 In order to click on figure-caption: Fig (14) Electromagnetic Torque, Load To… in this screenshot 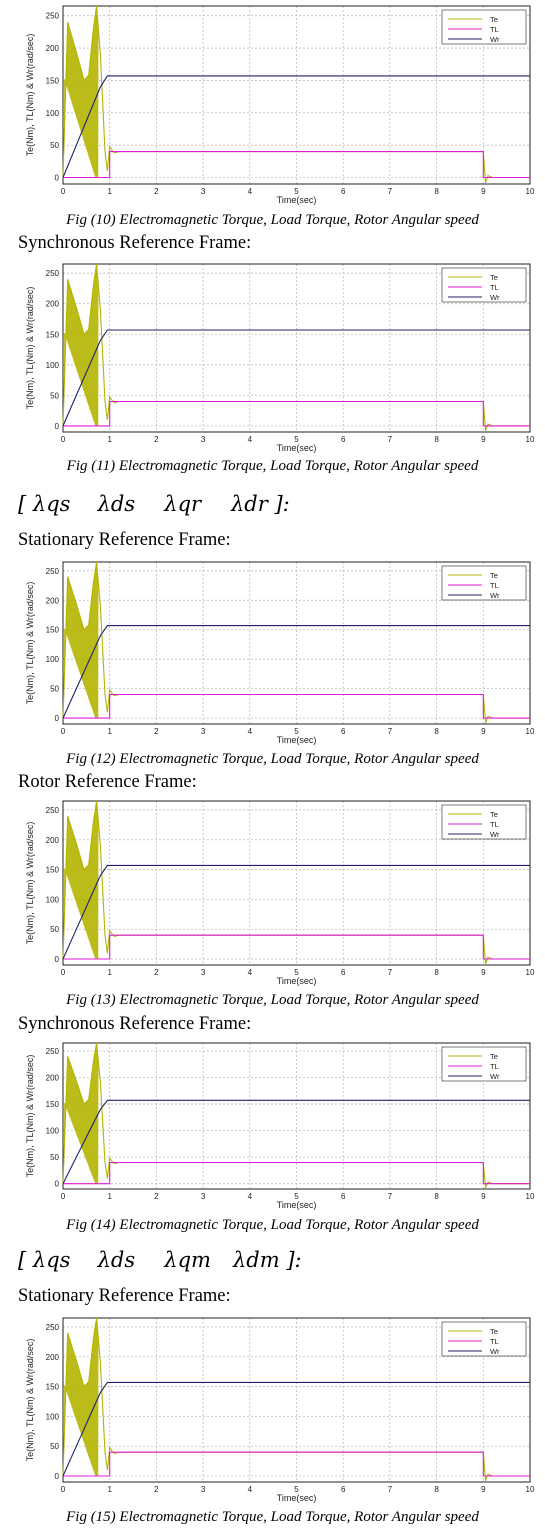, I will do `click(272, 1225)`.